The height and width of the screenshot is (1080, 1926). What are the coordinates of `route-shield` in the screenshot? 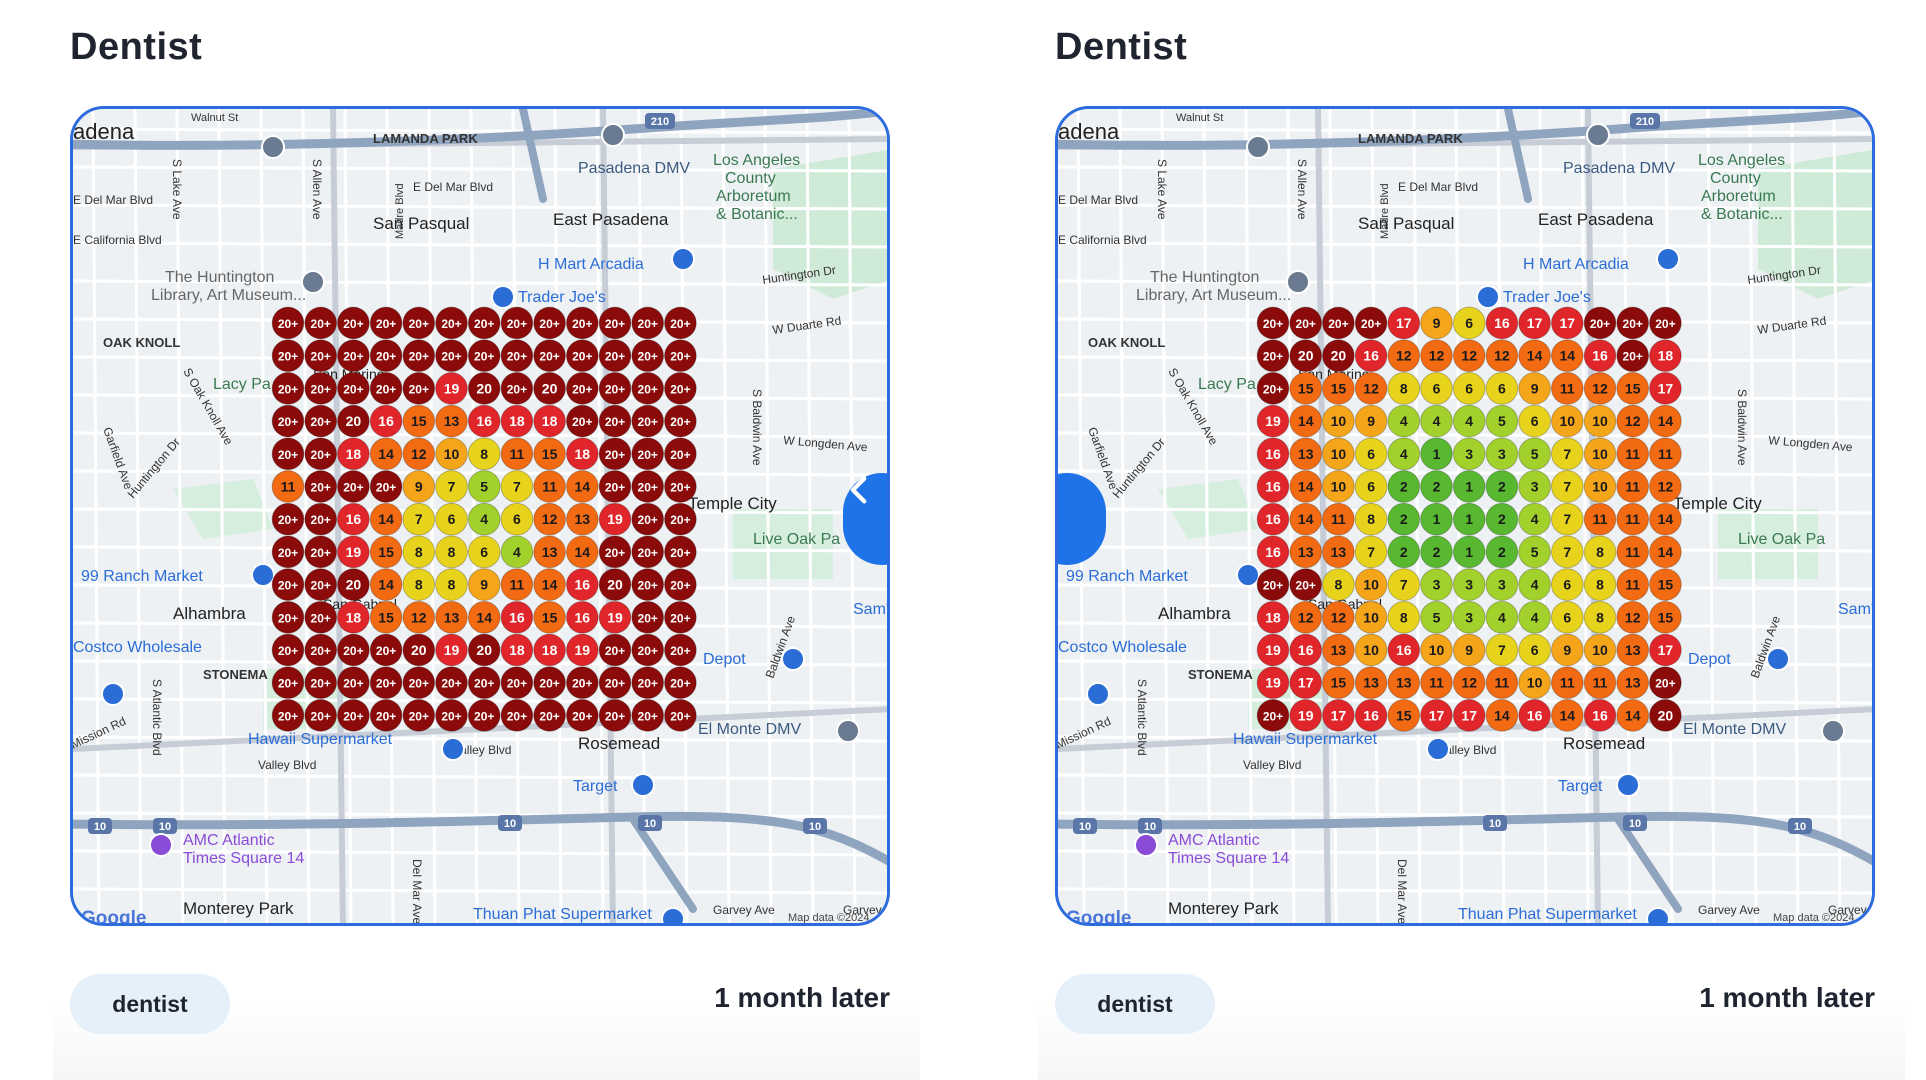 It's located at (1085, 826).